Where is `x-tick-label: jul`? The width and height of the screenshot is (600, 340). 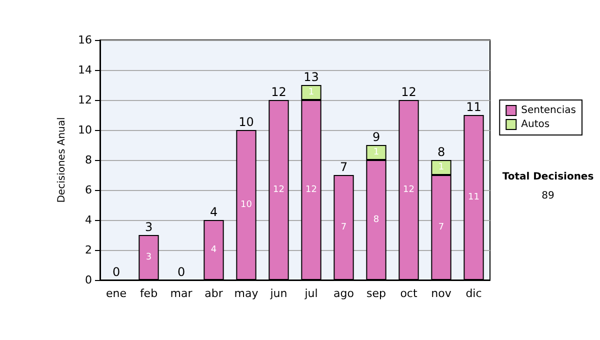 x-tick-label: jul is located at coordinates (311, 293).